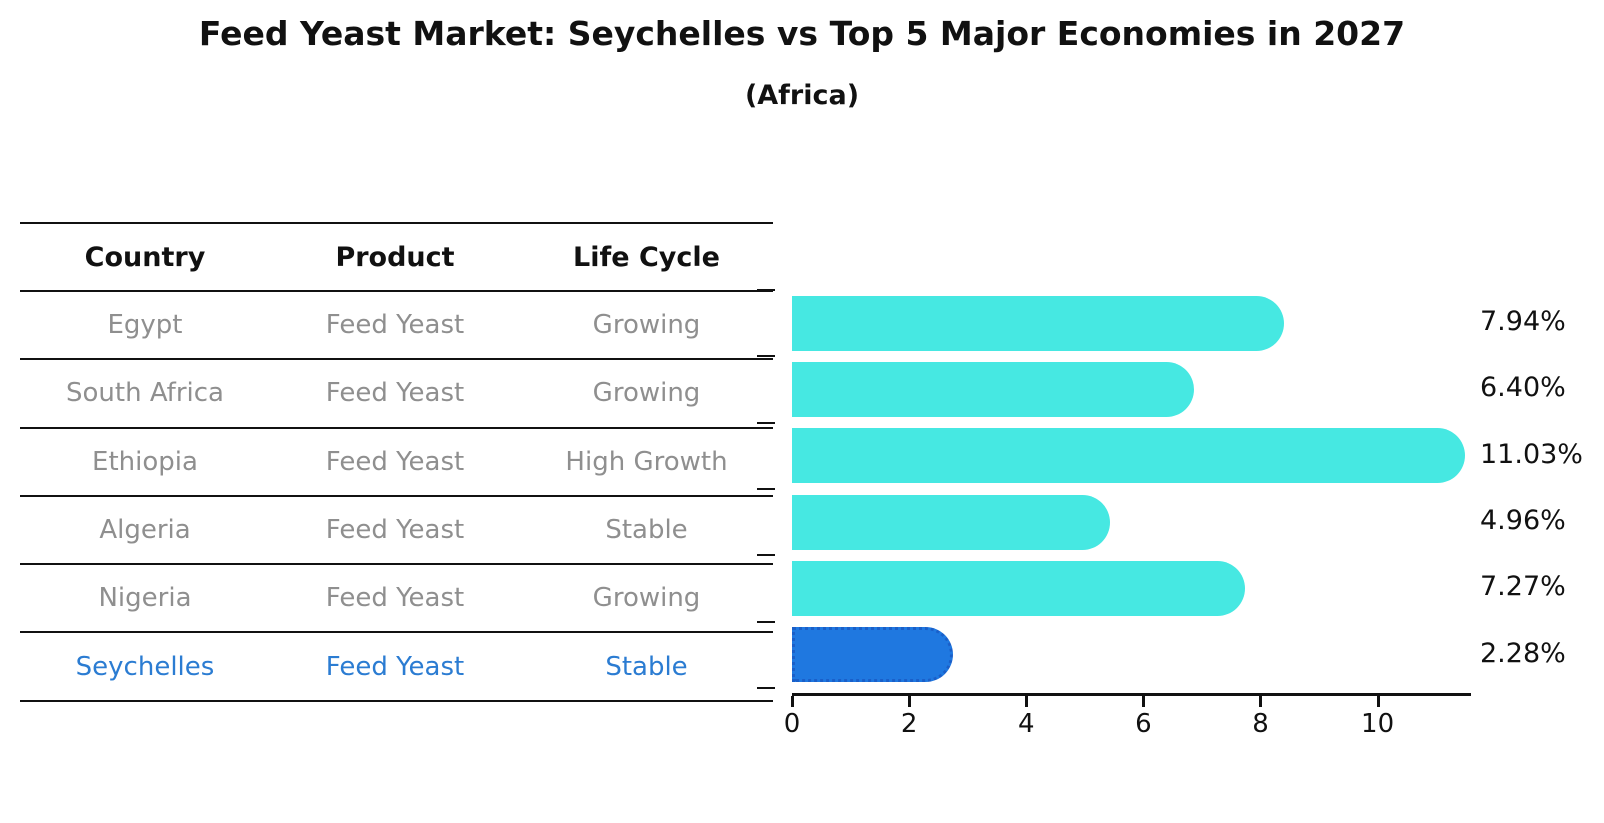 The image size is (1604, 823). I want to click on table-row: Egypt Feed Yeast Growing, so click(396, 326).